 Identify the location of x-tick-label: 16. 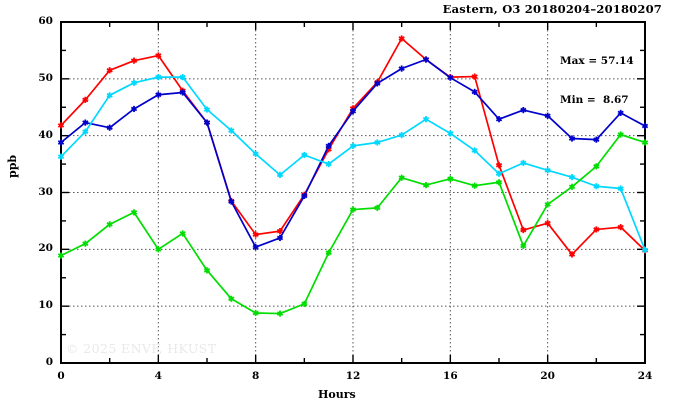
(450, 376).